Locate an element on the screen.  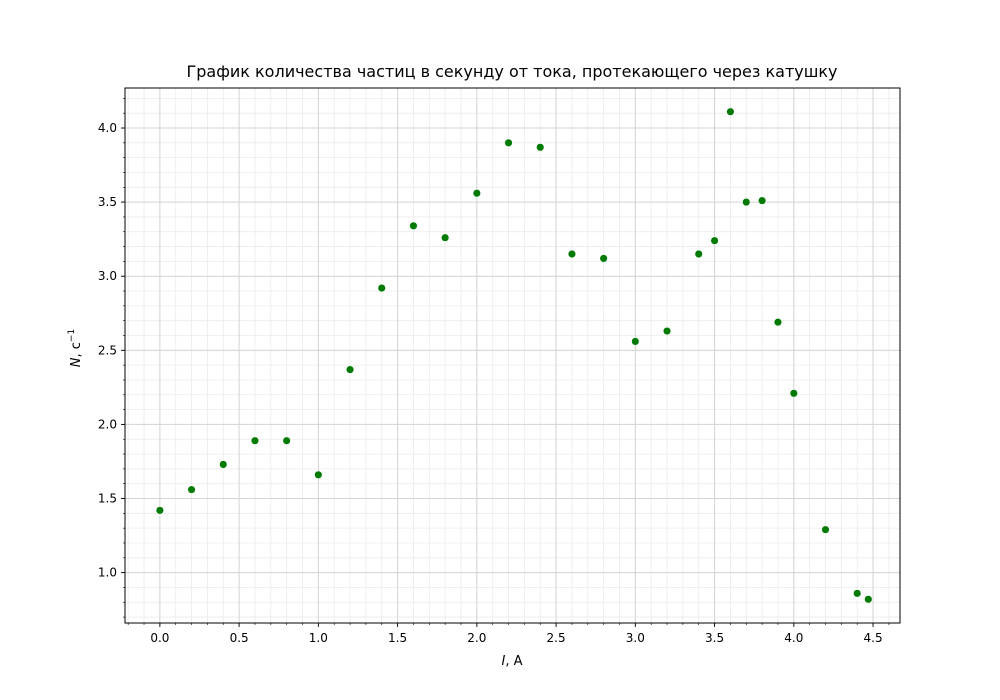
y-ticks: 1.0 1.5 2.0 2.5 3.0 3.5 4.0 is located at coordinates (111, 358).